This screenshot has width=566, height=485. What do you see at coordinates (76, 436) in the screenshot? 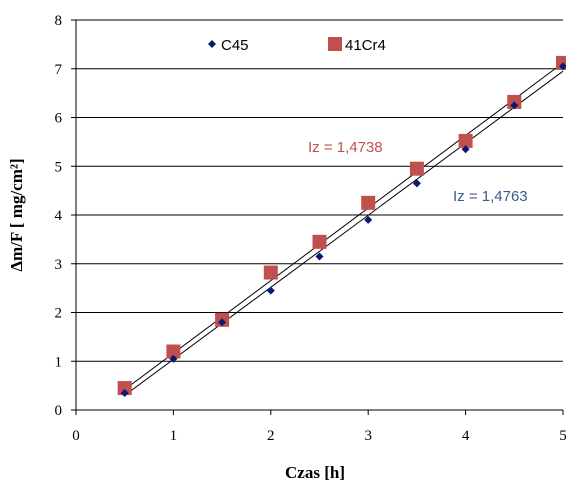
I see `x-tick-label-0: 0` at bounding box center [76, 436].